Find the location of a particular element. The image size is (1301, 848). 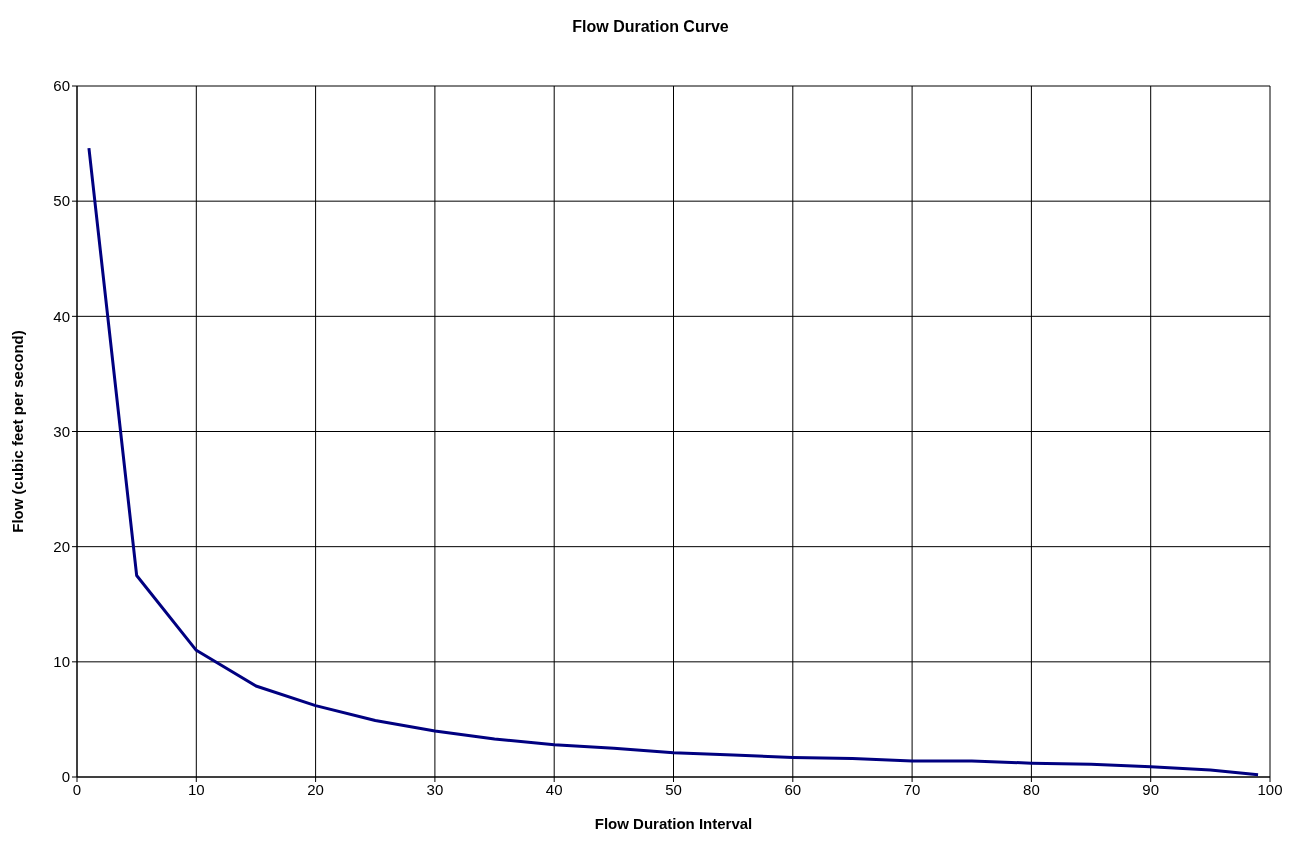

y-tick-label: 20 is located at coordinates (61, 546).